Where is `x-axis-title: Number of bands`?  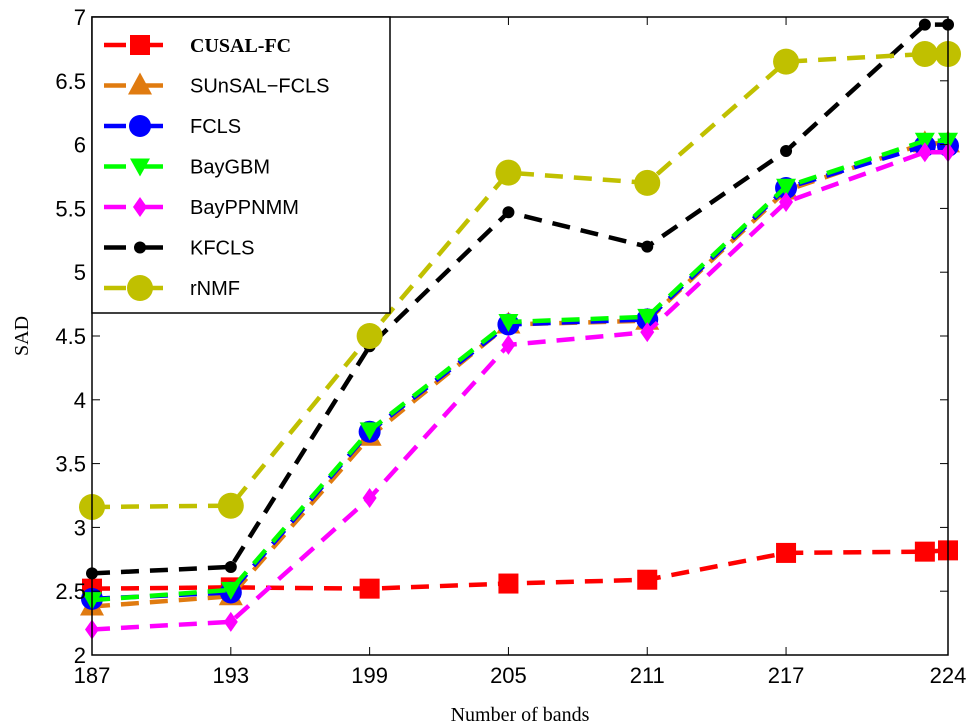 x-axis-title: Number of bands is located at coordinates (520, 715).